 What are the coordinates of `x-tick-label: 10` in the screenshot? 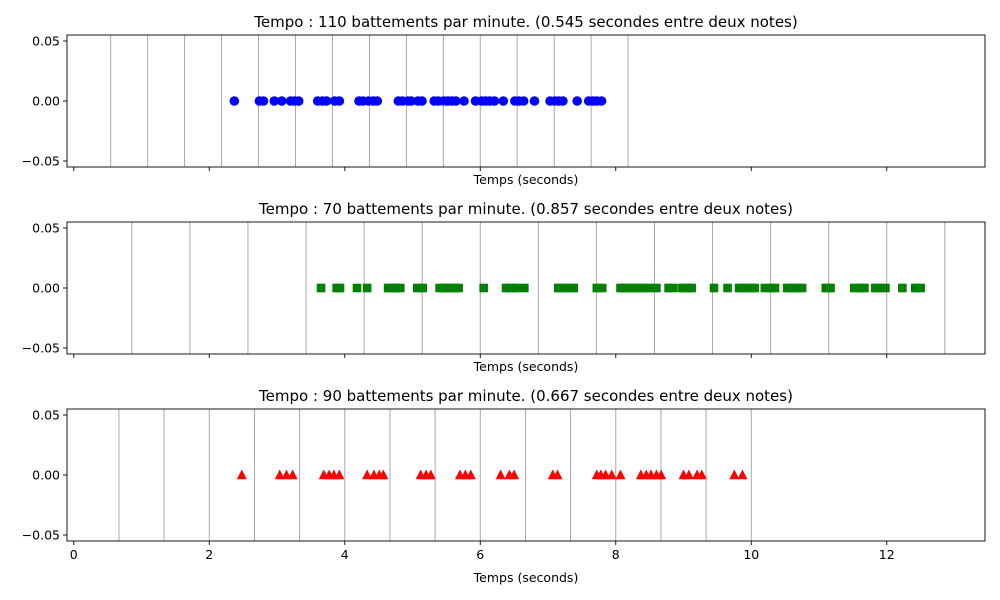 It's located at (751, 554).